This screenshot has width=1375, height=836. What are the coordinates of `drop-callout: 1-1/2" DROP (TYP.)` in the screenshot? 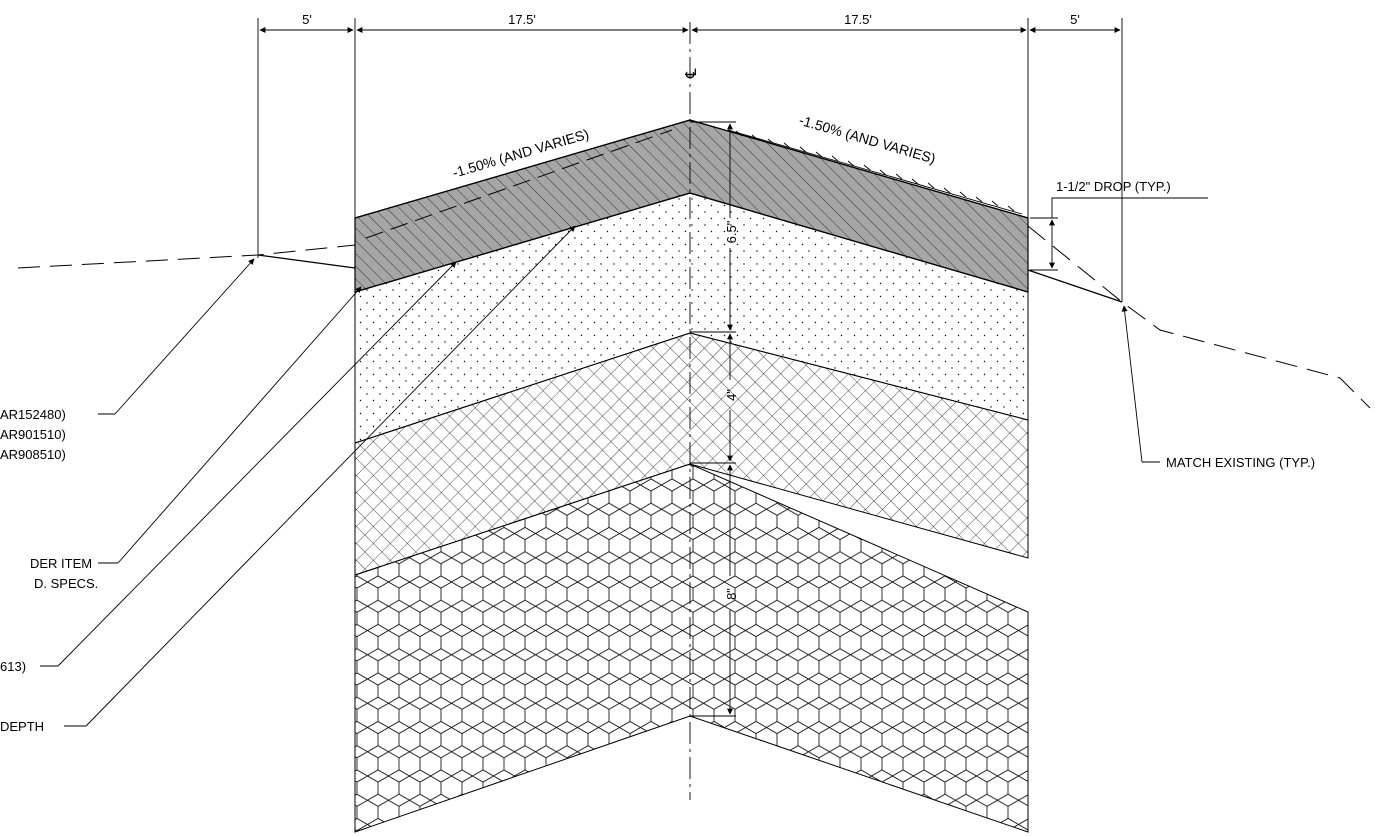 It's located at (1113, 186).